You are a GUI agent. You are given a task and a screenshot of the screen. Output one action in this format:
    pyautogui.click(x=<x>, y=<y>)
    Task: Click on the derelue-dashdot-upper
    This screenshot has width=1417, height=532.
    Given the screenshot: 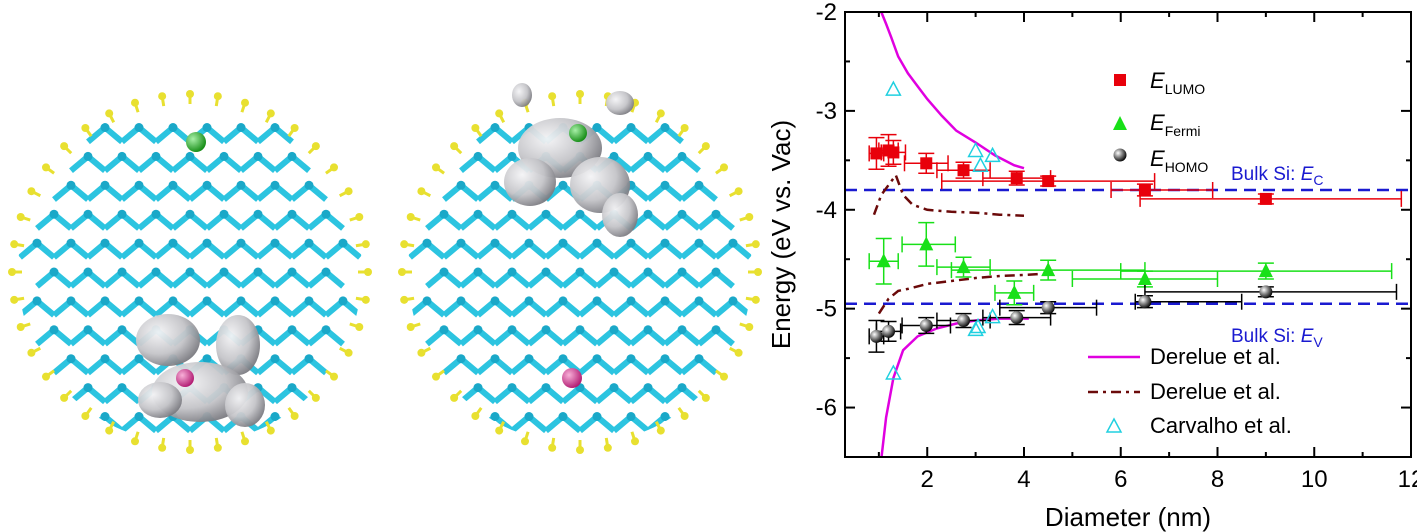 What is the action you would take?
    pyautogui.click(x=948, y=194)
    